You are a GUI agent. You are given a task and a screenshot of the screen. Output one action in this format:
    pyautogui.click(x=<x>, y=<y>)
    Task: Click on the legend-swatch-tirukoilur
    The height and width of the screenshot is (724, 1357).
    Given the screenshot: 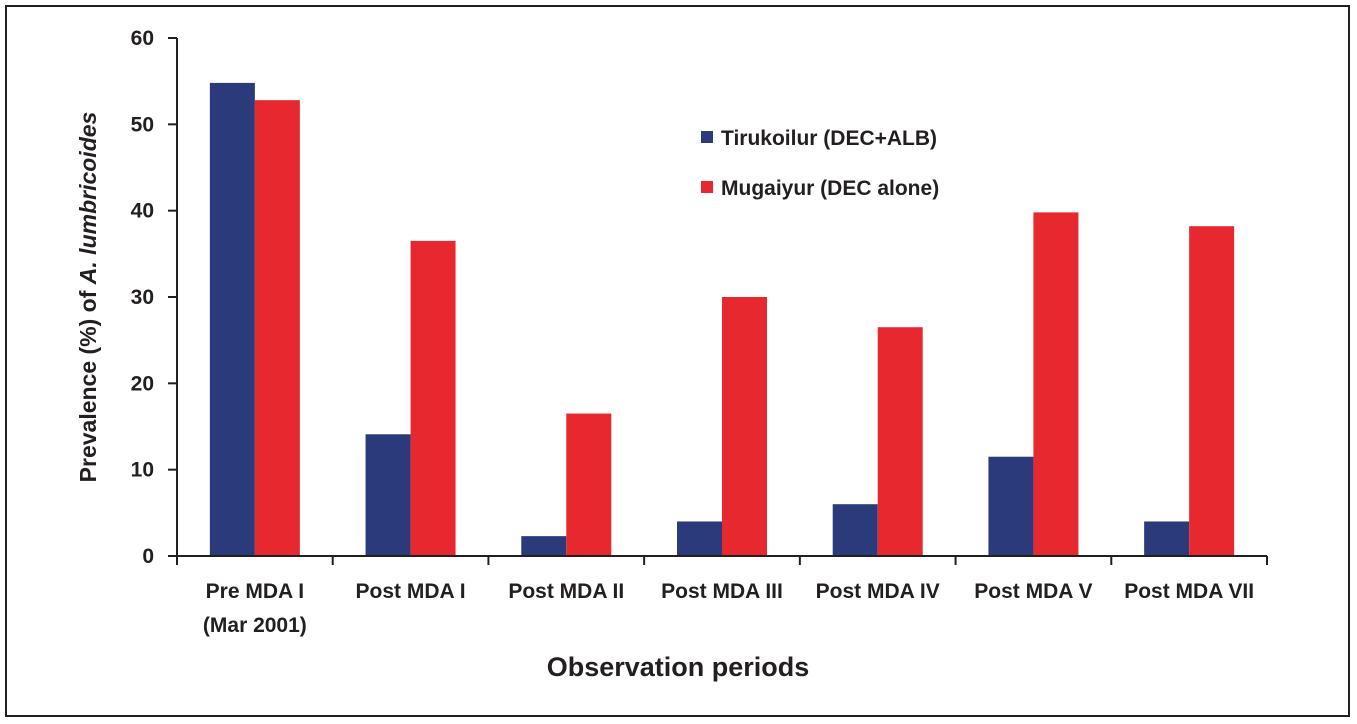 What is the action you would take?
    pyautogui.click(x=707, y=137)
    